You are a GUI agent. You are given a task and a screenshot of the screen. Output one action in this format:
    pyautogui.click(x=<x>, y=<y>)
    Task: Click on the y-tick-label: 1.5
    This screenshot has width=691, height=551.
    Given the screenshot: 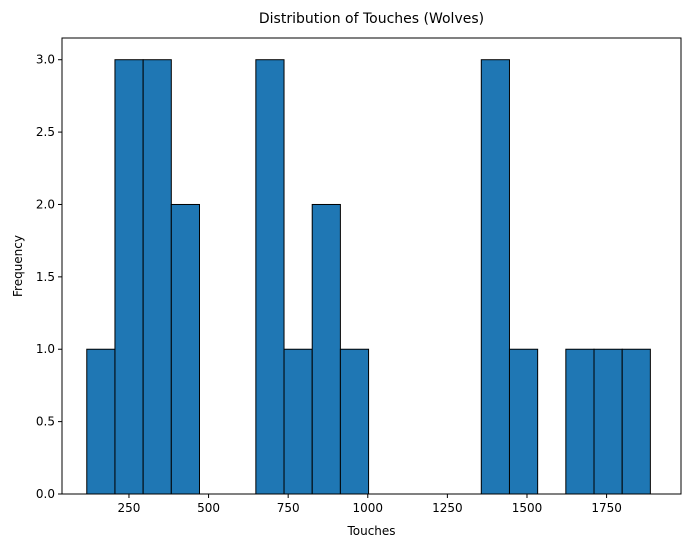 What is the action you would take?
    pyautogui.click(x=45, y=277)
    